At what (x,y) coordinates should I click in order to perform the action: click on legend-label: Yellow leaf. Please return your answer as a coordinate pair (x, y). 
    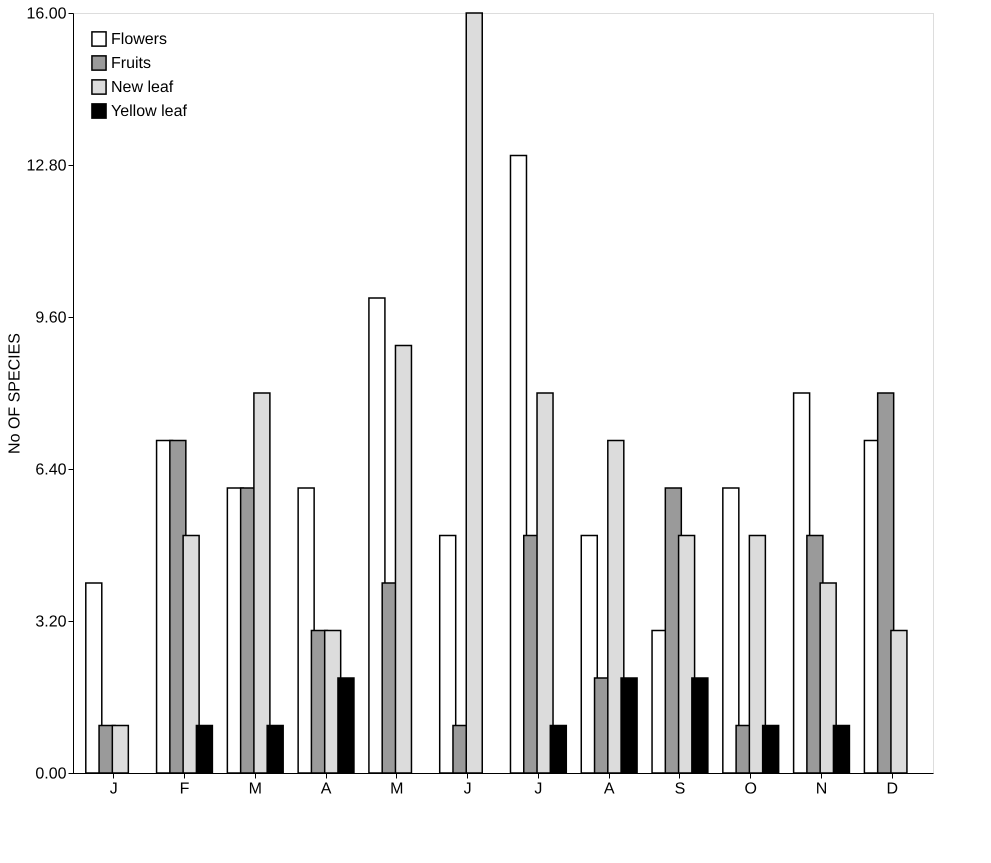
    Looking at the image, I should click on (149, 111).